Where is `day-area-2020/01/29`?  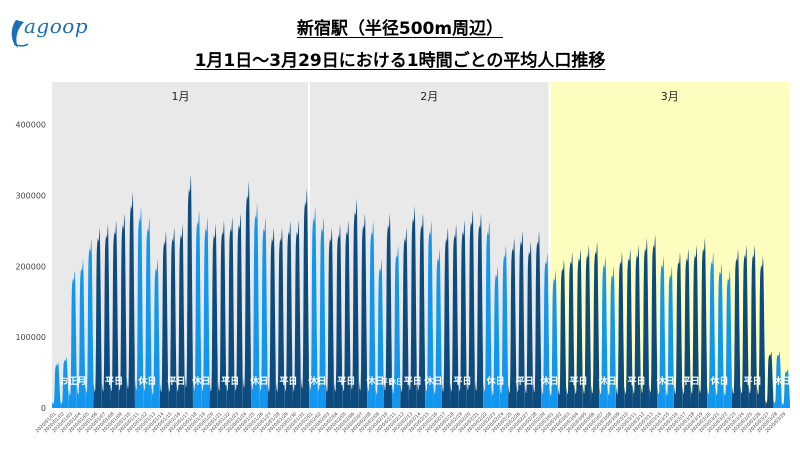 day-area-2020/01/29 is located at coordinates (288, 314).